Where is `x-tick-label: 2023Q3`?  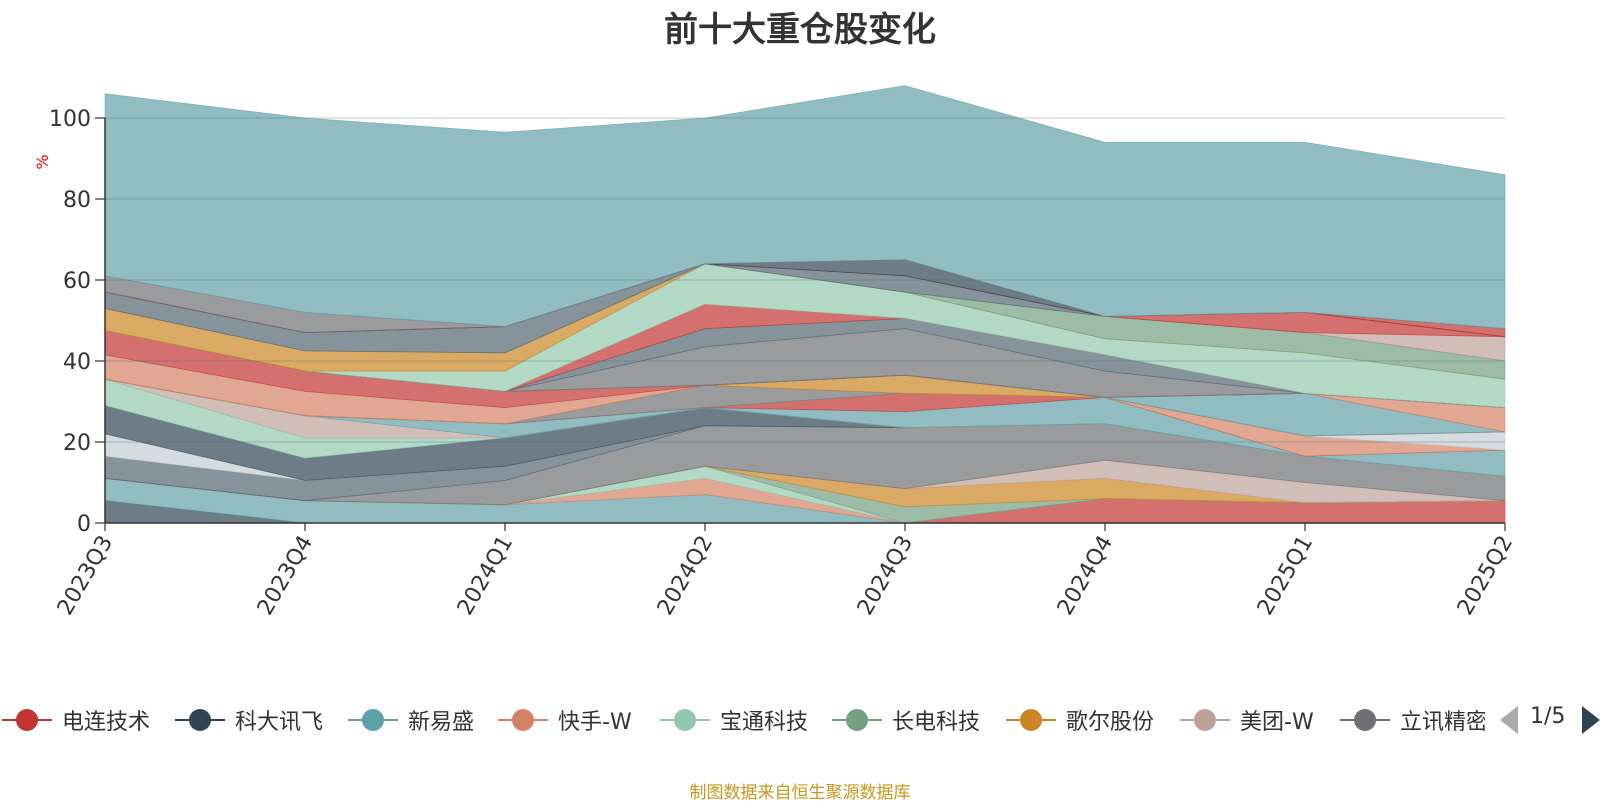 x-tick-label: 2023Q3 is located at coordinates (85, 576).